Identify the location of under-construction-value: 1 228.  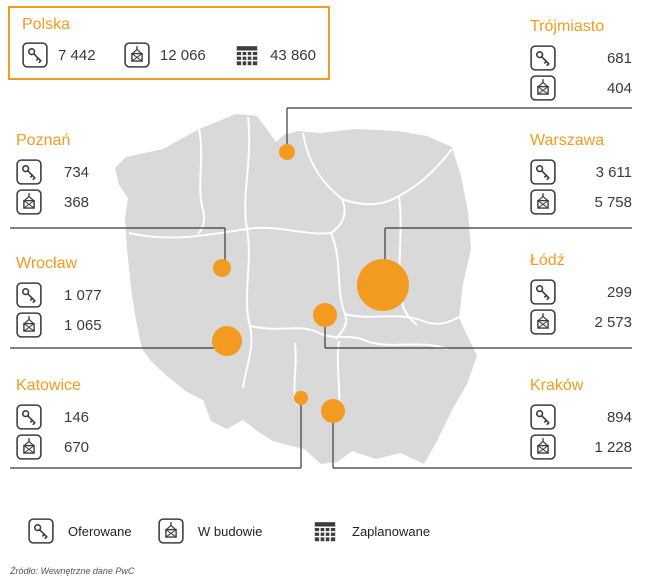
(613, 447).